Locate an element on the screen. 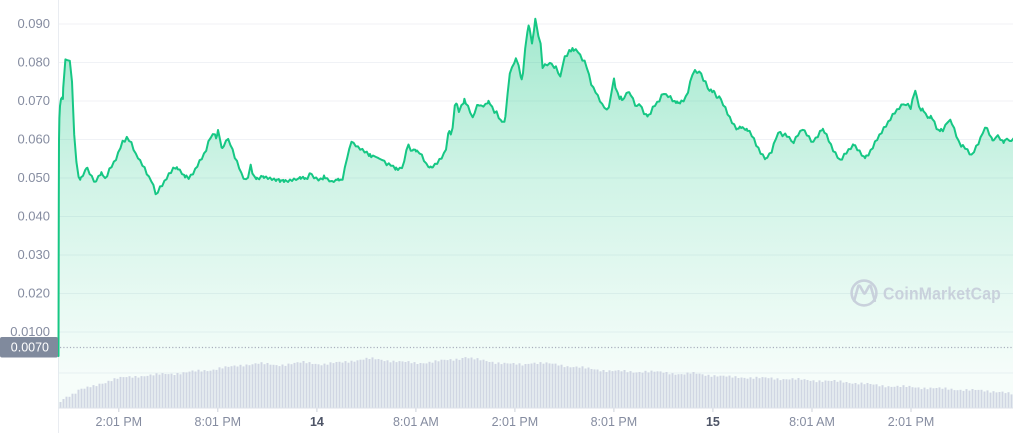 The height and width of the screenshot is (436, 1013). svg-text: 0.040 is located at coordinates (33, 216).